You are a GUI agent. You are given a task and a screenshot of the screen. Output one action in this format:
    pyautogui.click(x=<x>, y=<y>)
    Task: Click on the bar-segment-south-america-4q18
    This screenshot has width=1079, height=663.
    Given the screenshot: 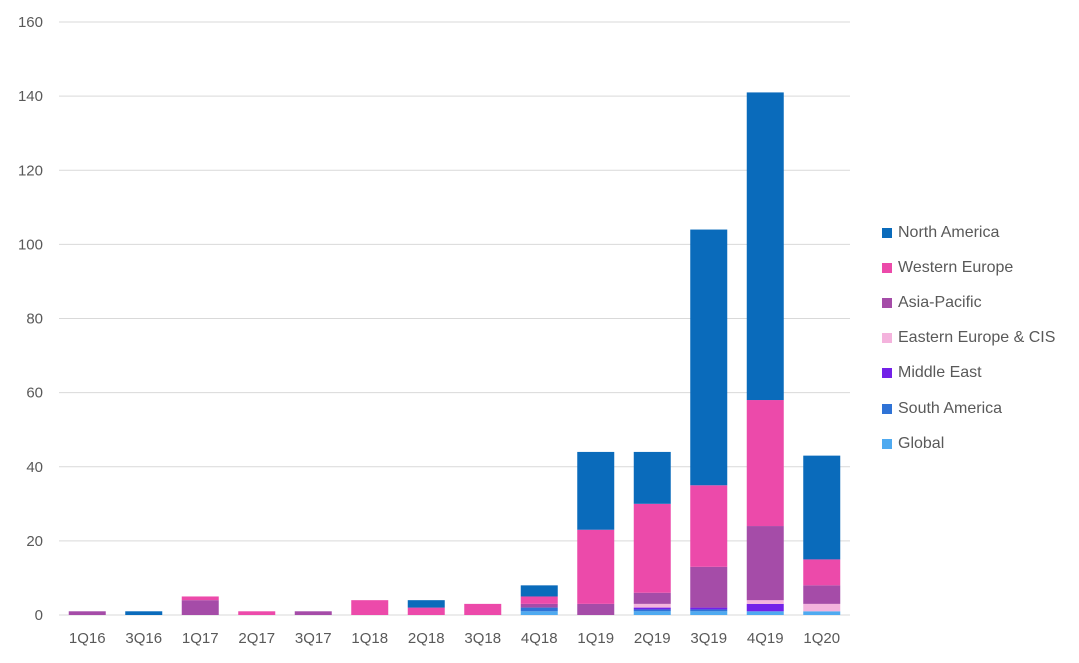 What is the action you would take?
    pyautogui.click(x=539, y=609)
    